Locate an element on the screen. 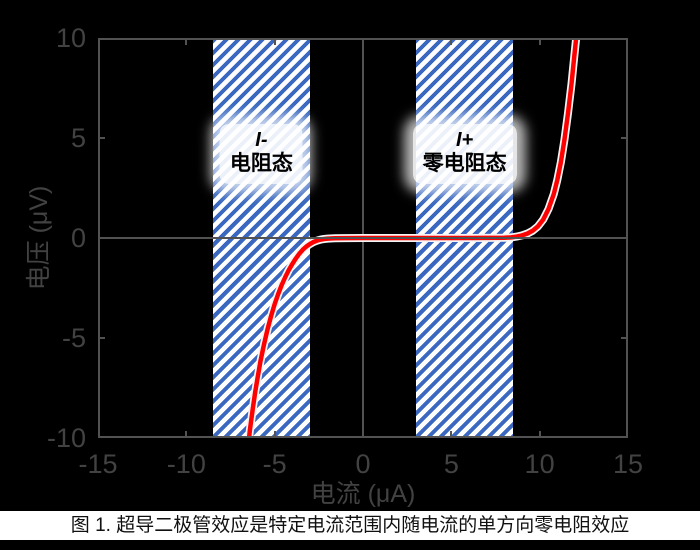 The height and width of the screenshot is (550, 700). negative-resistive-state-label: I- 电阻态 is located at coordinates (261, 154).